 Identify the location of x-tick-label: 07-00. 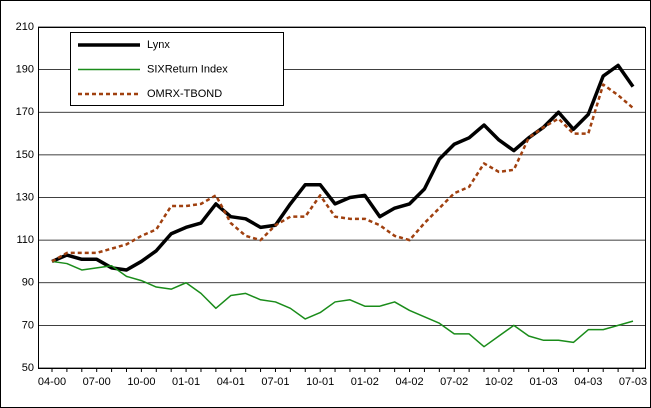
(97, 382).